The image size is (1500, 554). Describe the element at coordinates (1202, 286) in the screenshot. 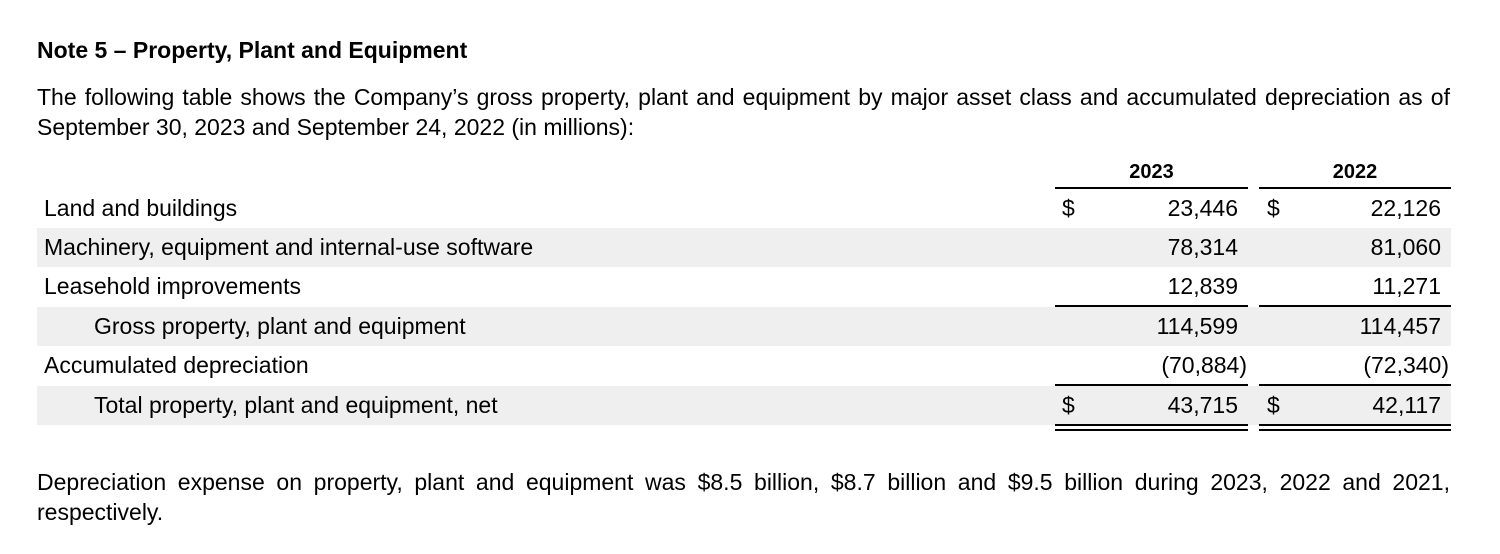

I see `value-2023: 12,839` at that location.